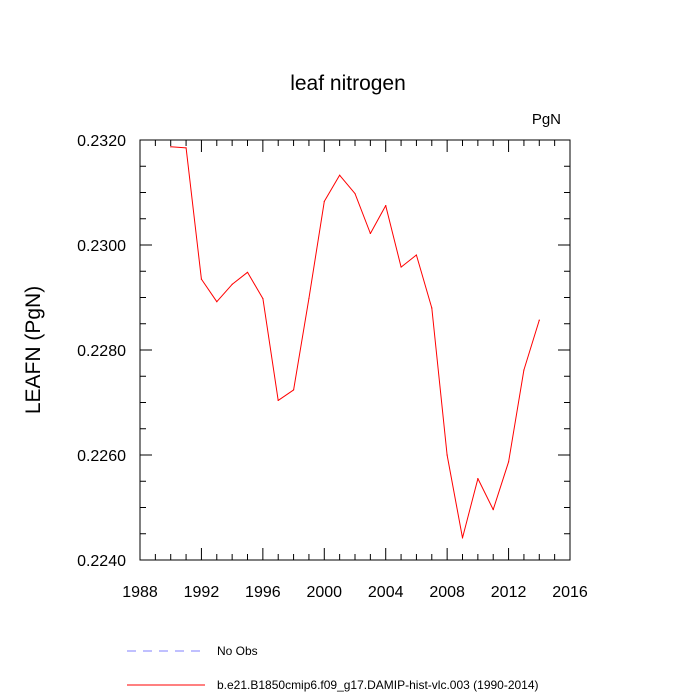 This screenshot has width=700, height=700. I want to click on units-label: PgN, so click(546, 119).